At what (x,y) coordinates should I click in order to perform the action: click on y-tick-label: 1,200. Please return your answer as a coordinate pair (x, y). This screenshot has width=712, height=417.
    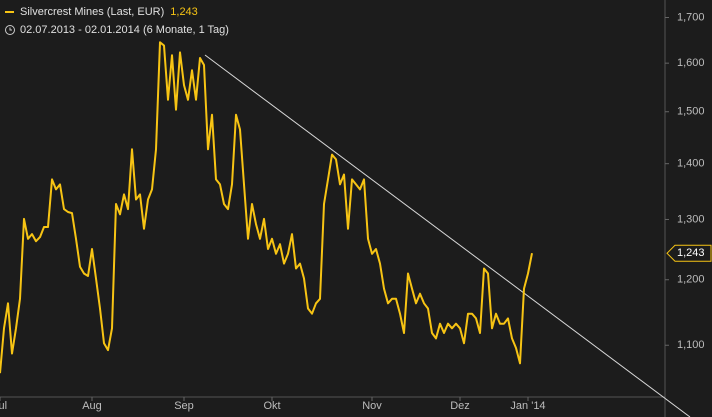
    Looking at the image, I should click on (691, 280).